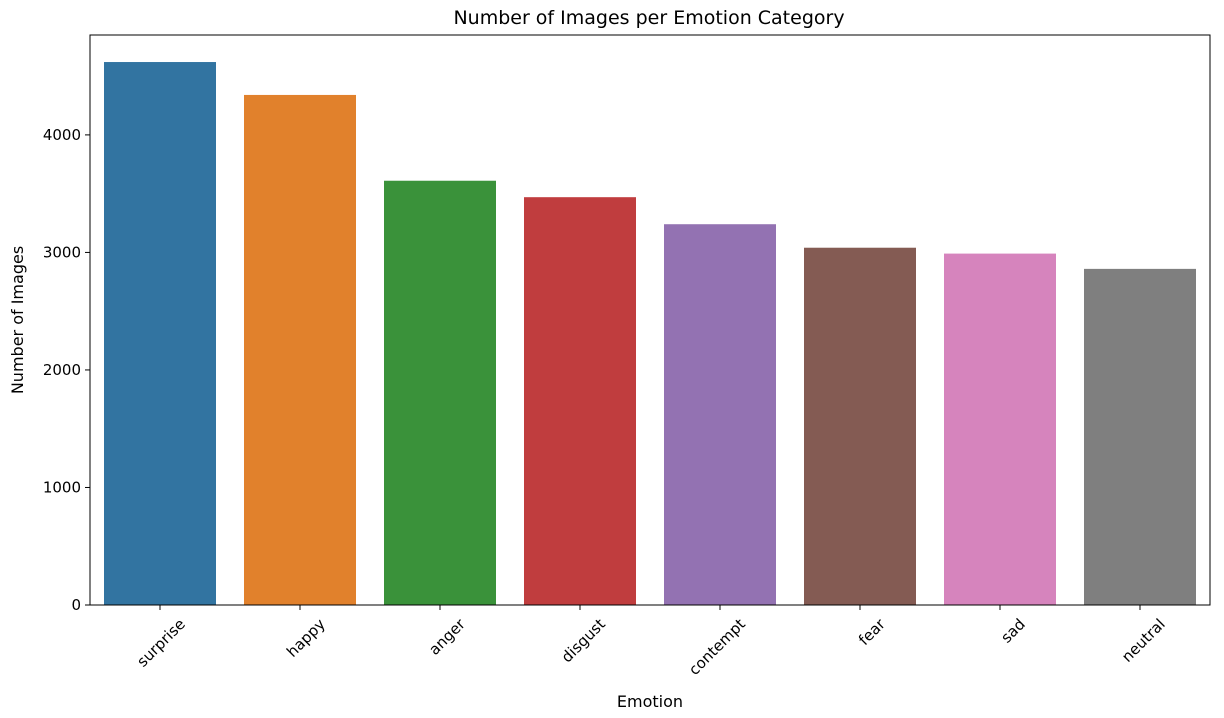 Image resolution: width=1224 pixels, height=718 pixels. Describe the element at coordinates (860, 426) in the screenshot. I see `bar-fear` at that location.